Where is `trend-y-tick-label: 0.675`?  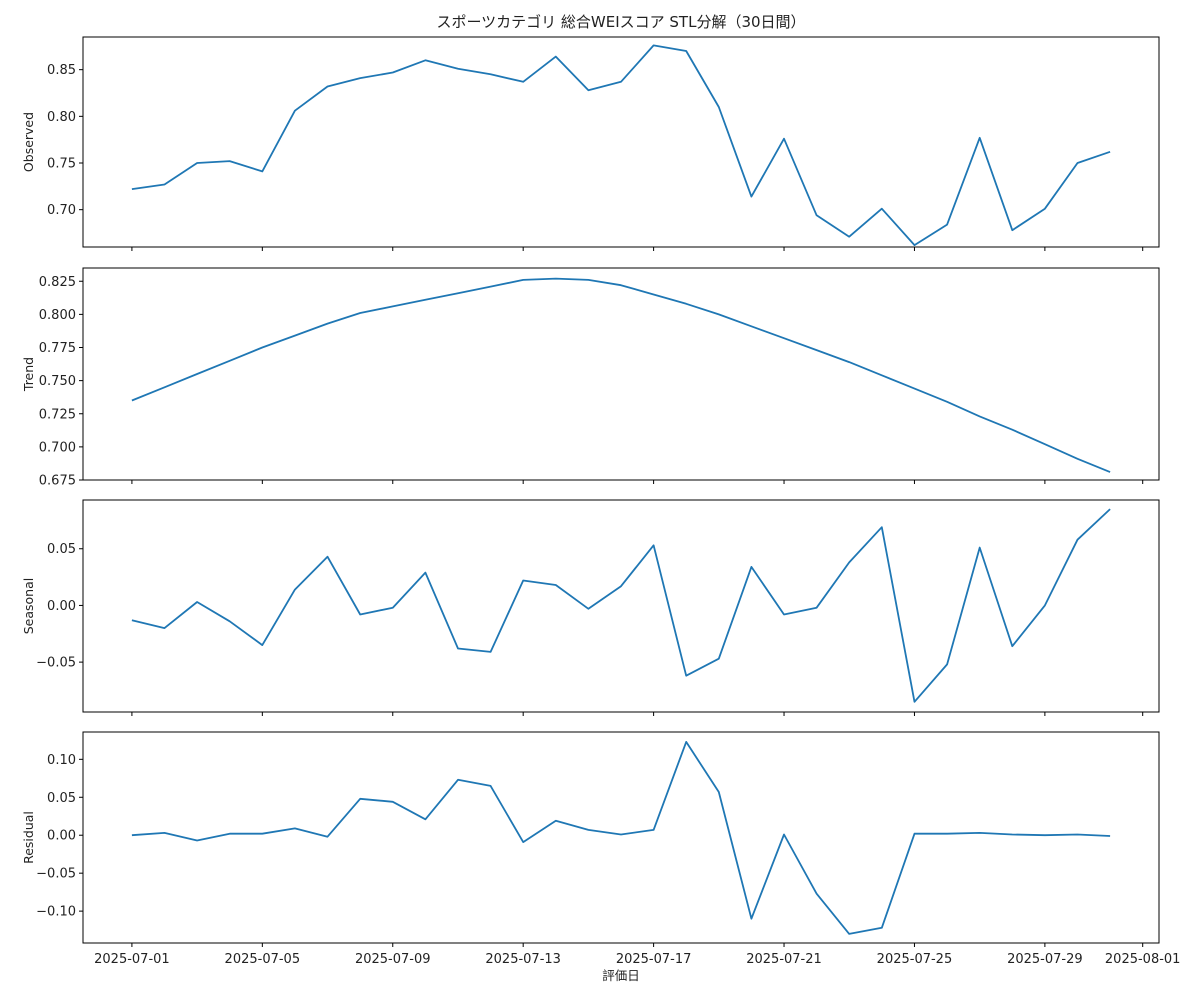
trend-y-tick-label: 0.675 is located at coordinates (57, 481).